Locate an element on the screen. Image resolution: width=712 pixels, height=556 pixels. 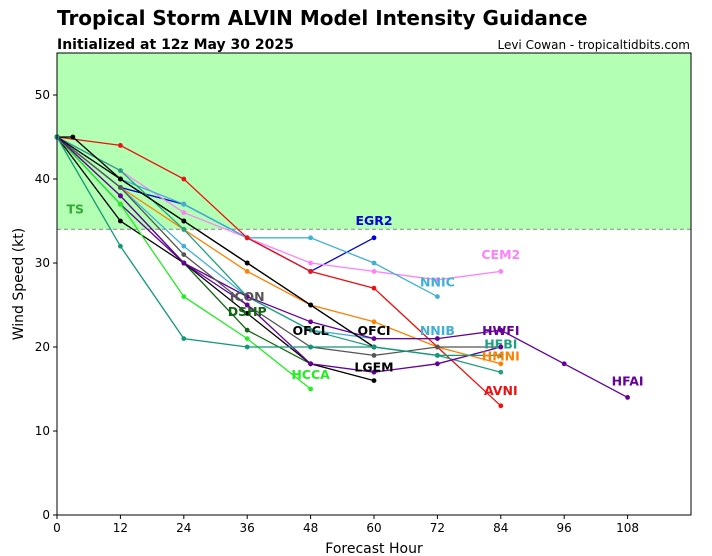
x-tick-label: 60 is located at coordinates (373, 528).